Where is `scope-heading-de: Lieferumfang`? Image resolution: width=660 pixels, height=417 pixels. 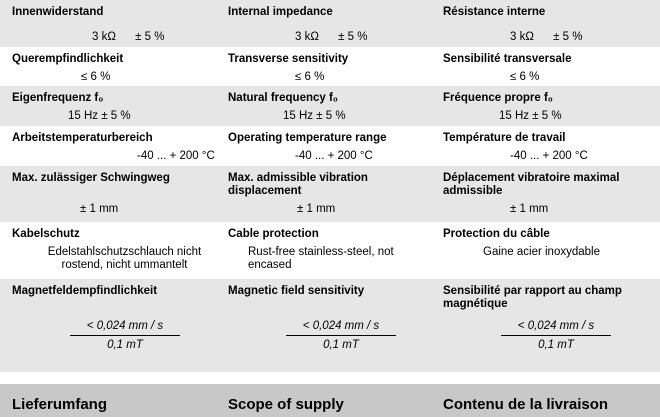 scope-heading-de: Lieferumfang is located at coordinates (60, 404).